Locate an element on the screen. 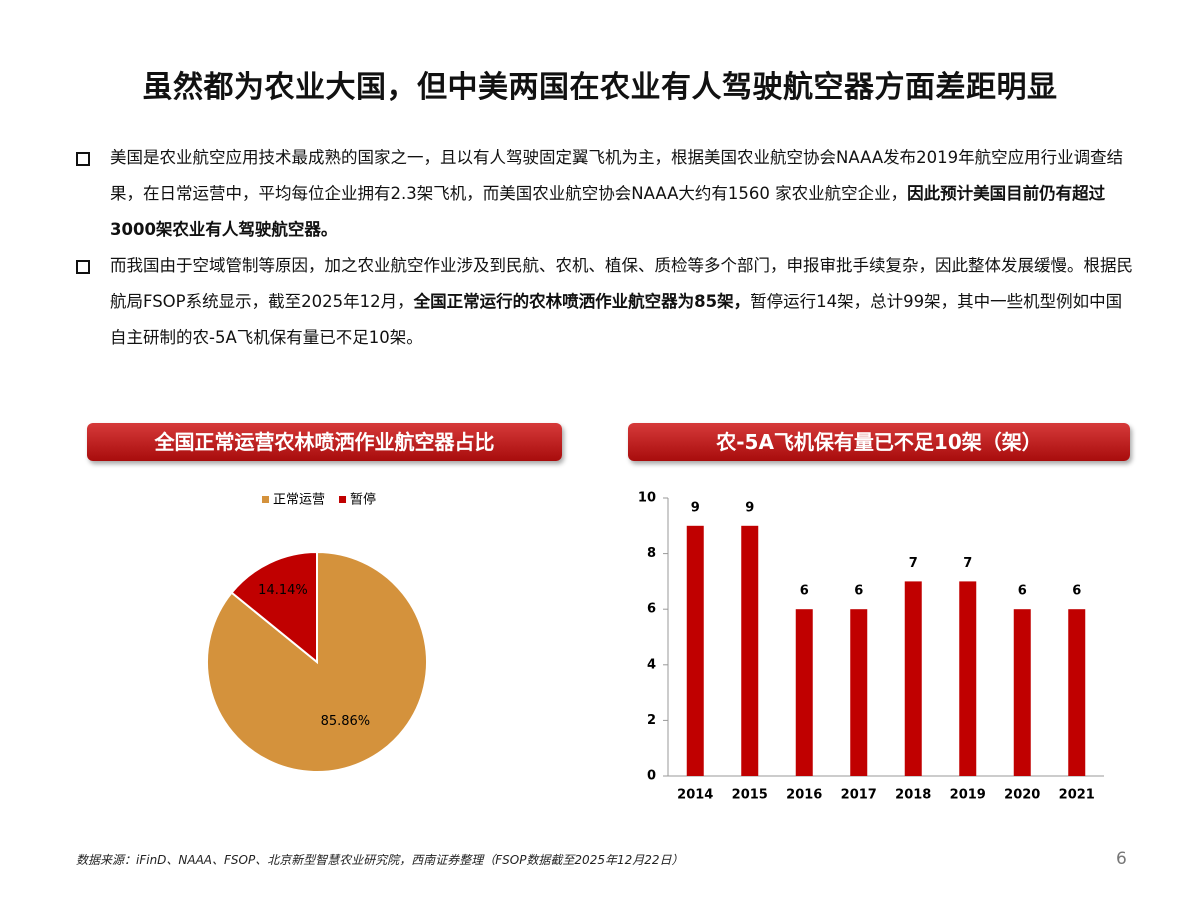 The height and width of the screenshot is (900, 1200). x-tick-label: 2018 is located at coordinates (913, 795).